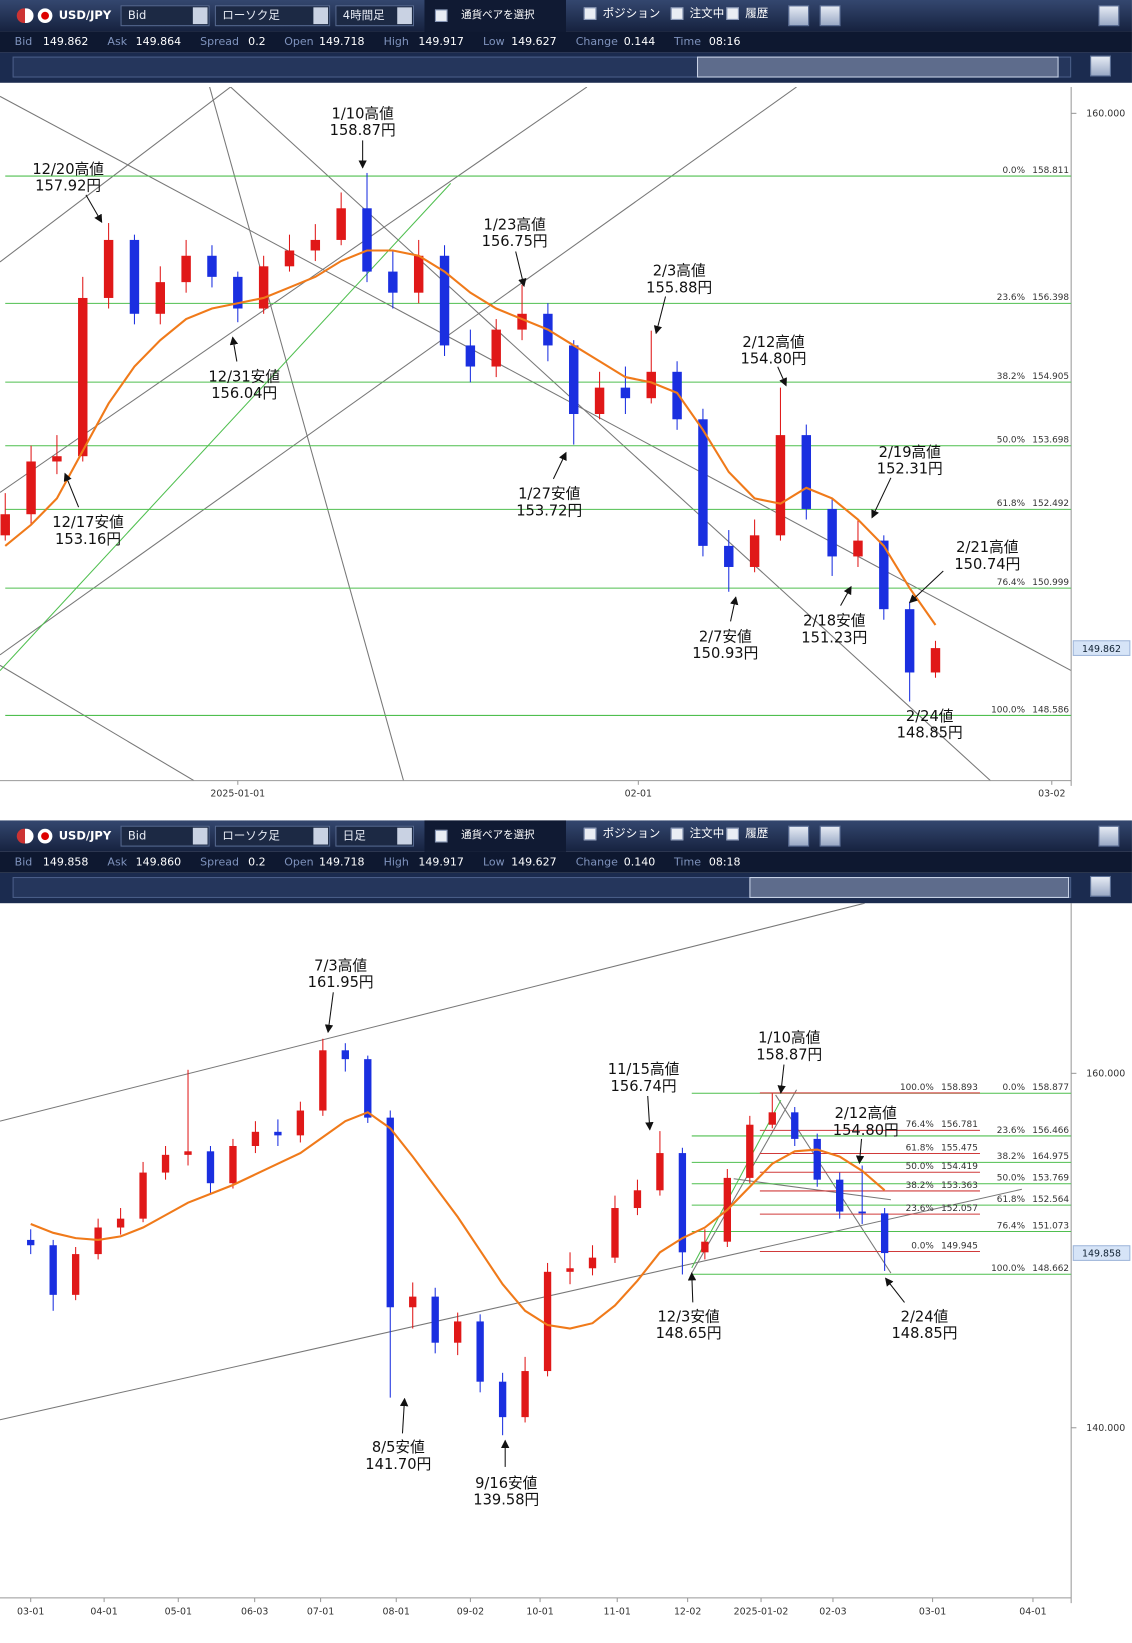 The image size is (1132, 1643). What do you see at coordinates (1105, 1428) in the screenshot?
I see `y-tick-label: 140.000` at bounding box center [1105, 1428].